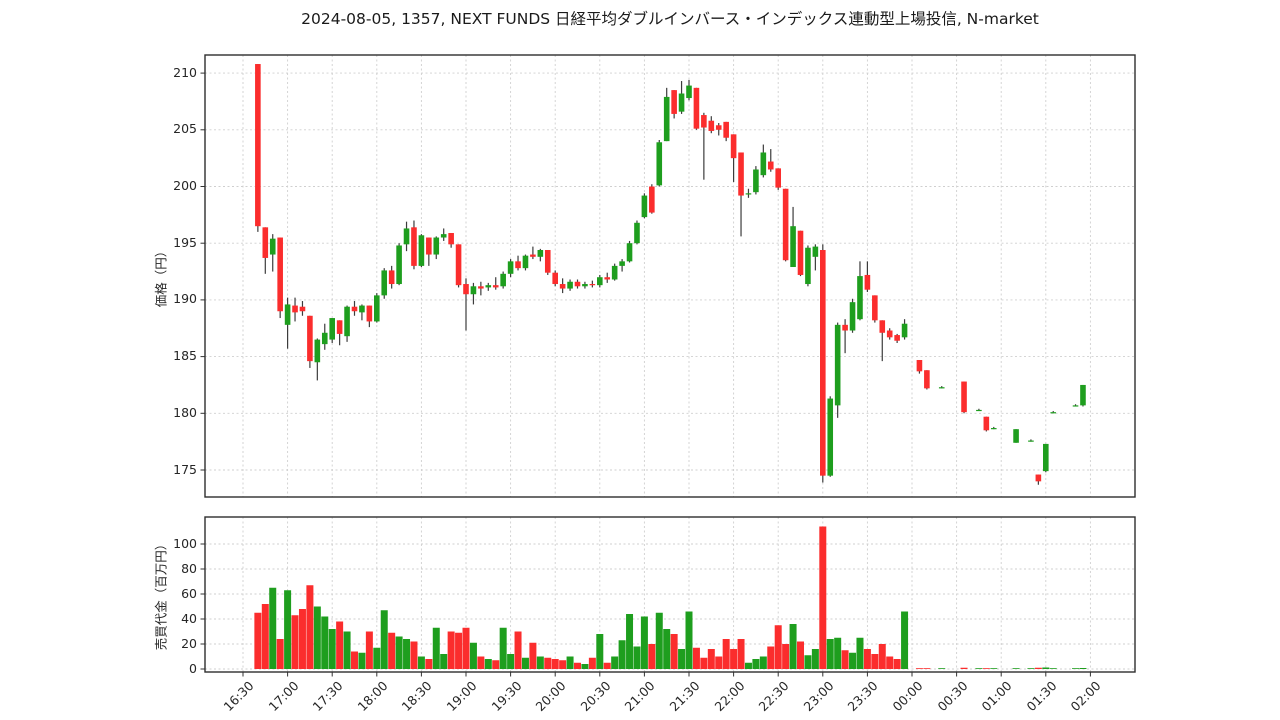 Image resolution: width=1280 pixels, height=720 pixels. Describe the element at coordinates (189, 593) in the screenshot. I see `volume-tick-label: 60` at that location.